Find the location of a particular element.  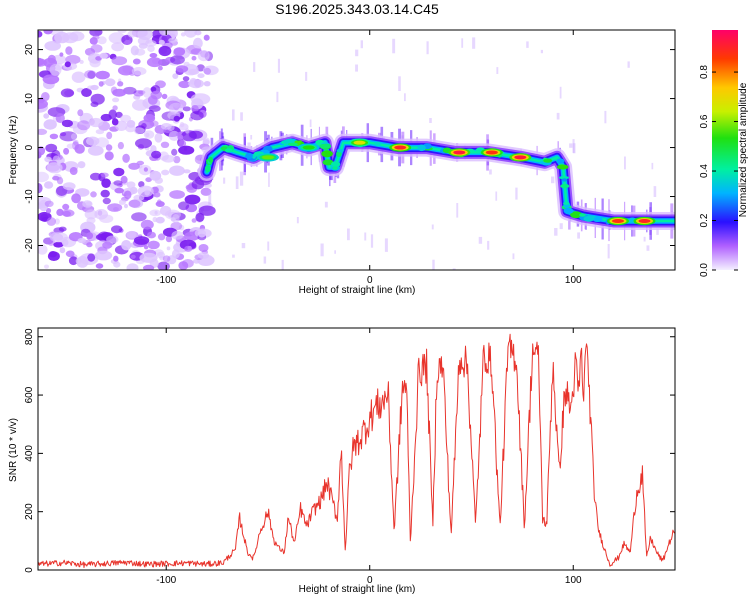

peak-core is located at coordinates (400, 147).